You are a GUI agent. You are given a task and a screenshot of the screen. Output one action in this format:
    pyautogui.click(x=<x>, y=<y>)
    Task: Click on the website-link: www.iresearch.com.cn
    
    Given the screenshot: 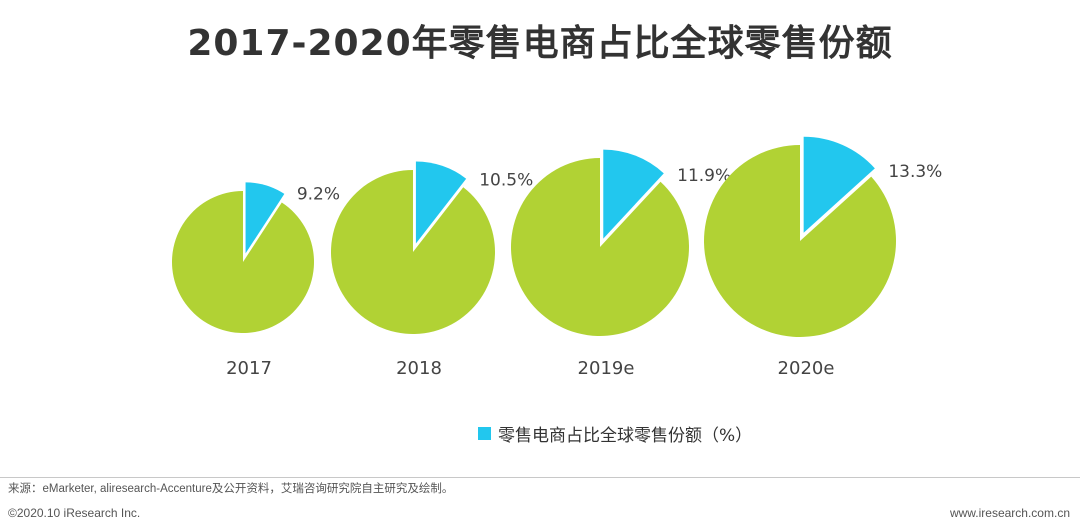 What is the action you would take?
    pyautogui.click(x=1009, y=513)
    